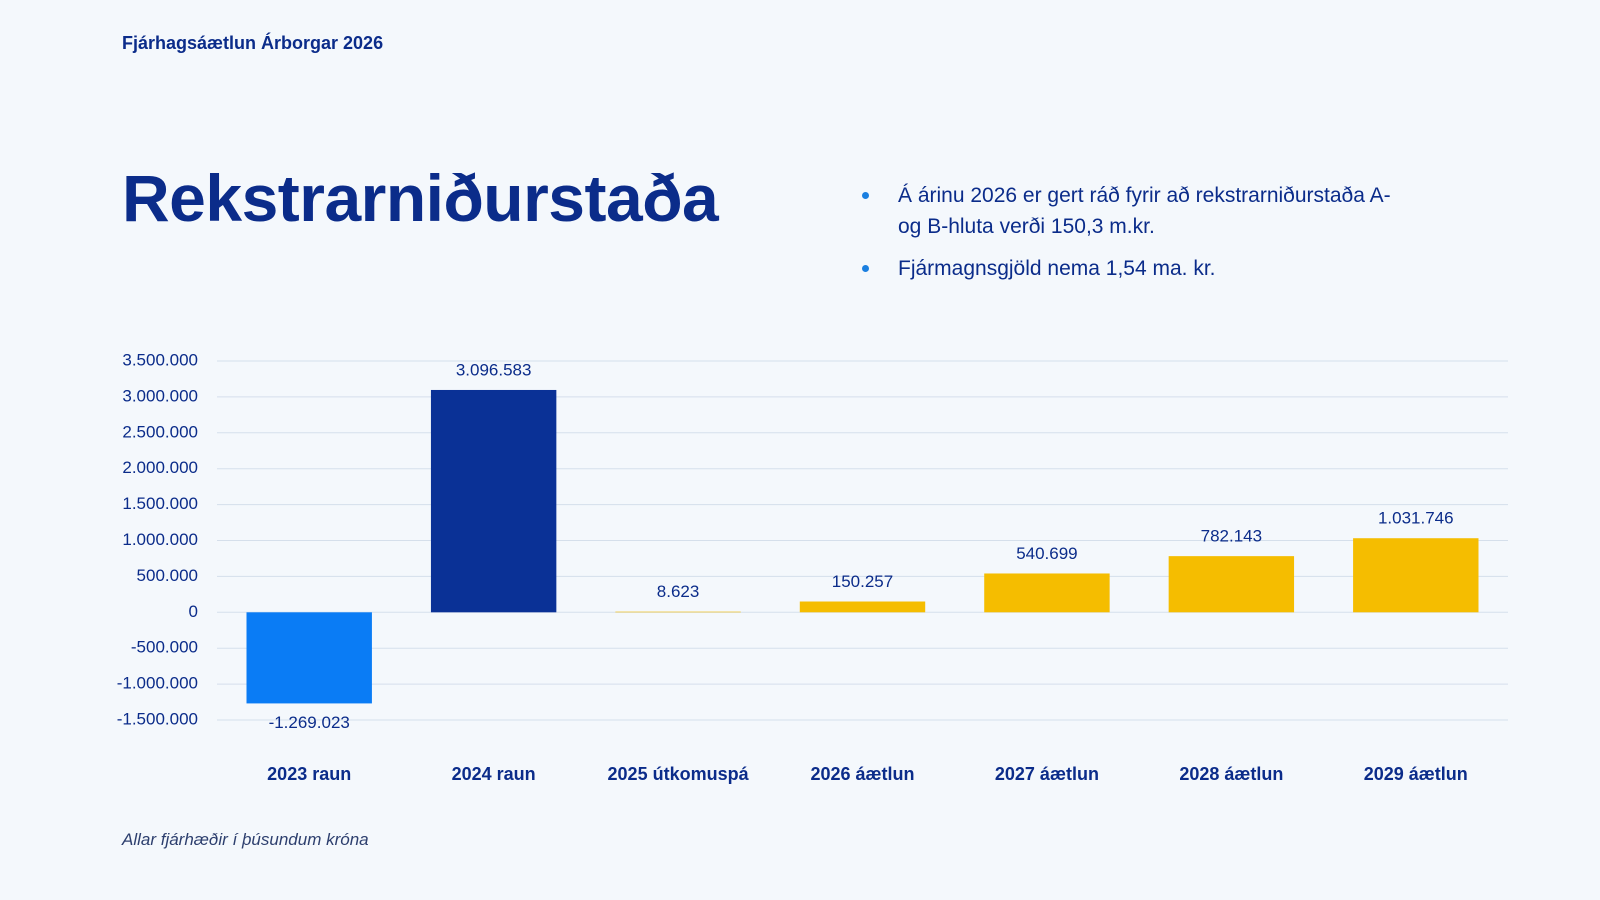 The image size is (1600, 900). I want to click on y-tick-label: -1.000.000, so click(157, 683).